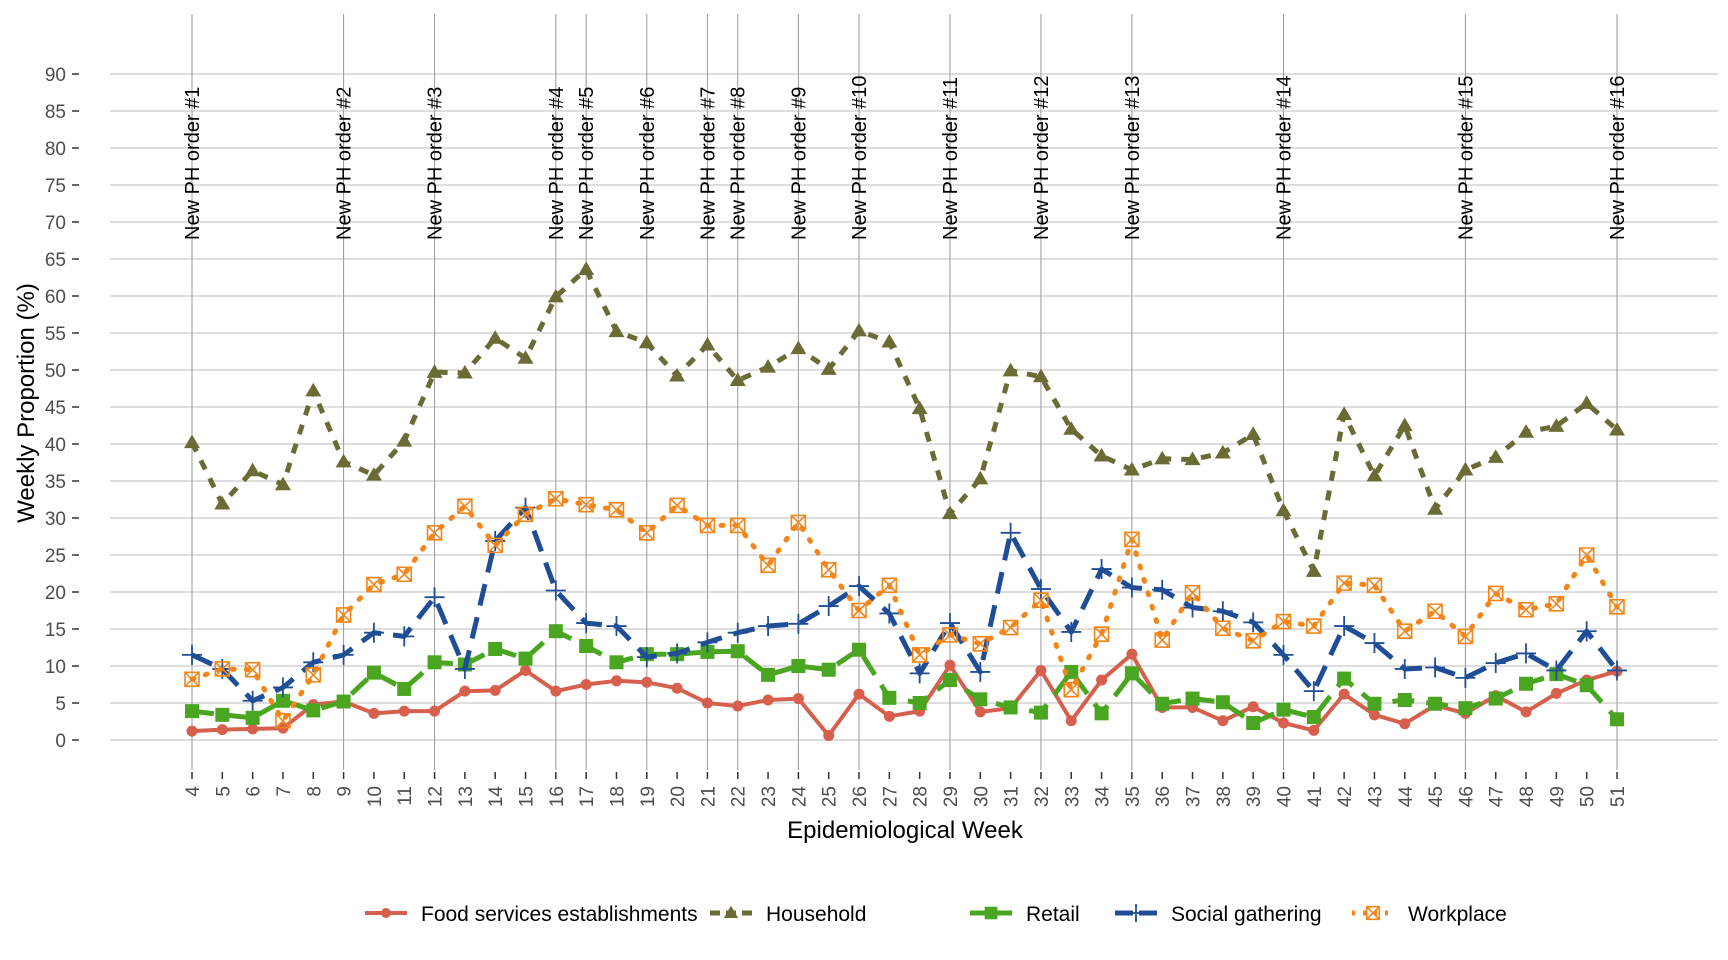 This screenshot has height=960, width=1728. I want to click on x-tick-label: 44, so click(1406, 797).